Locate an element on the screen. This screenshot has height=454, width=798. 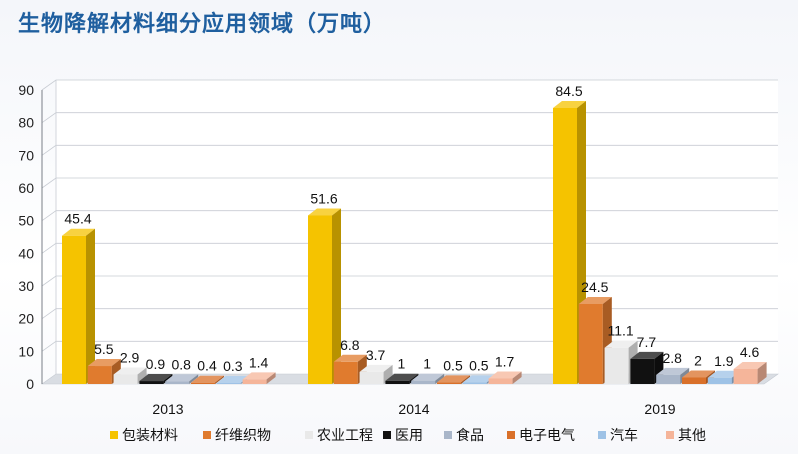
data-label: 11.1 is located at coordinates (620, 331).